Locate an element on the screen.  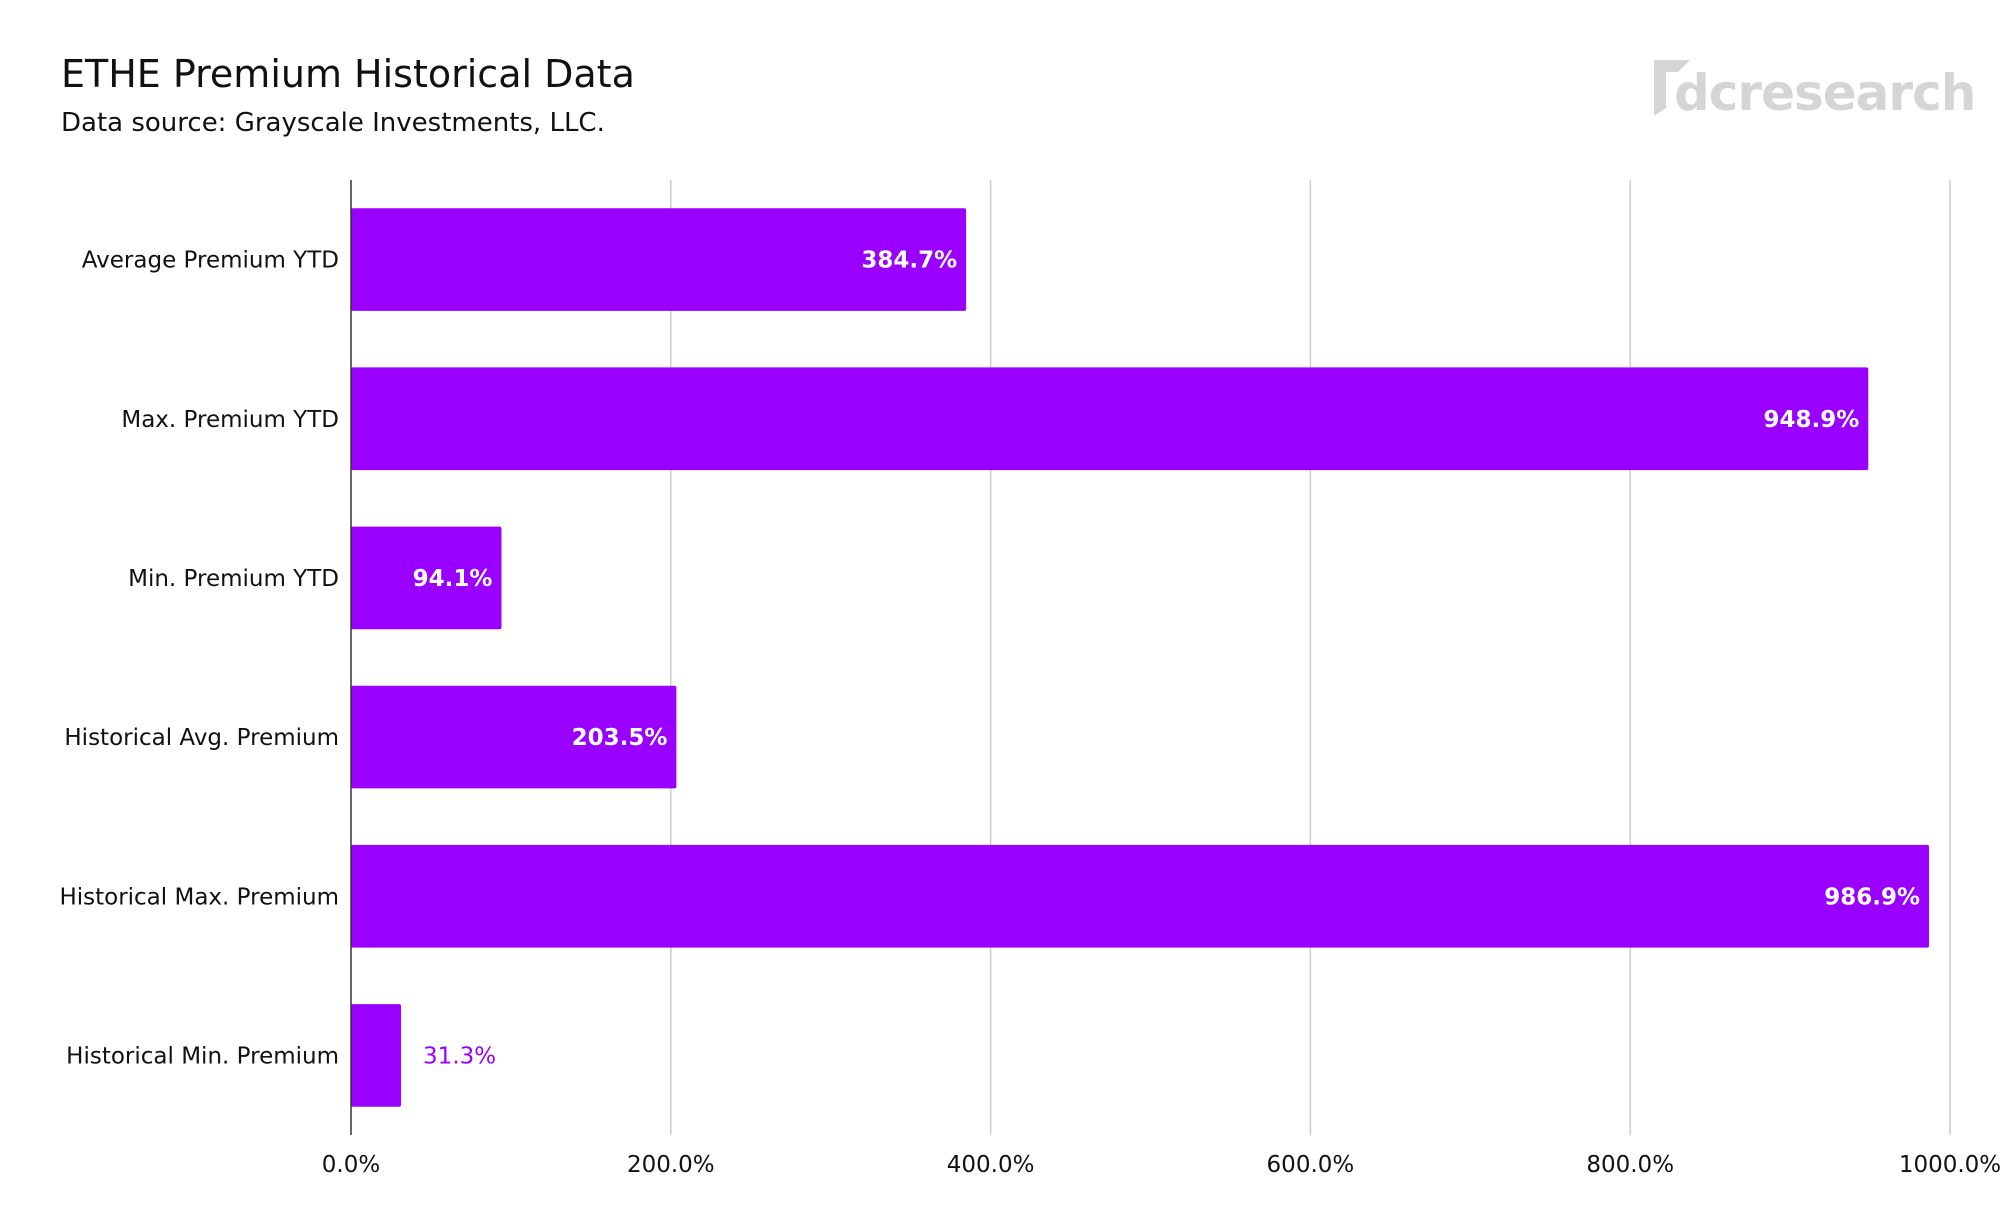
category-label: Max. Premium YTD is located at coordinates (230, 420).